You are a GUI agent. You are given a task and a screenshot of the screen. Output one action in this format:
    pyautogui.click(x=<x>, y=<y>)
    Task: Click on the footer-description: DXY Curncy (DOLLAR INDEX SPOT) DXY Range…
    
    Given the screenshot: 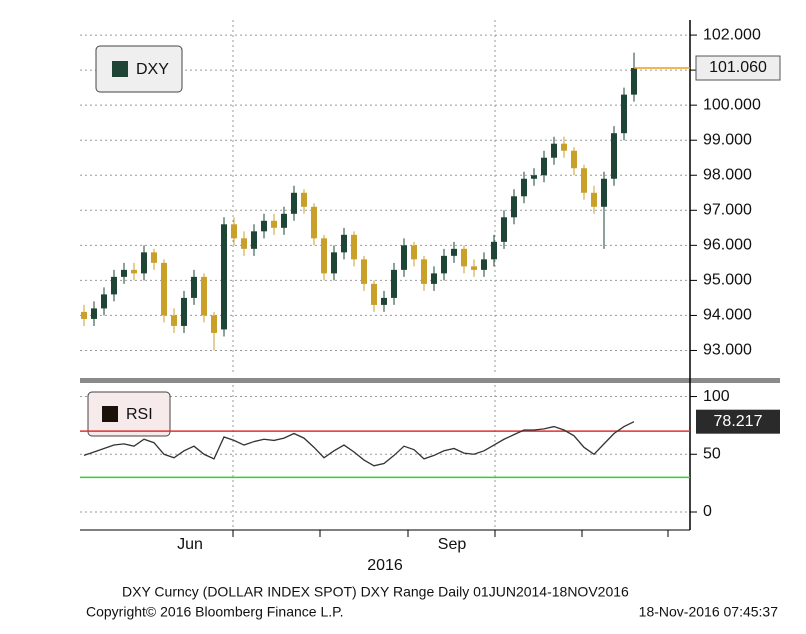 What is the action you would take?
    pyautogui.click(x=375, y=592)
    